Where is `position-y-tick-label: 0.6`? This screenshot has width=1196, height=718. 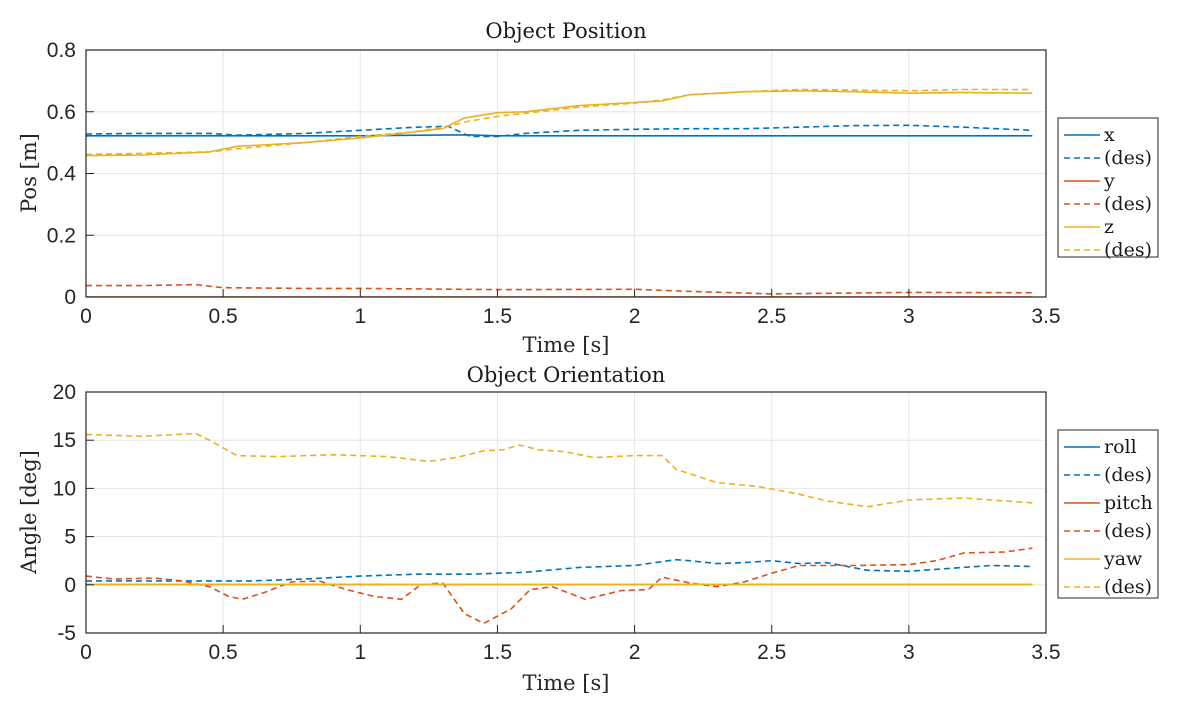 position-y-tick-label: 0.6 is located at coordinates (61, 112).